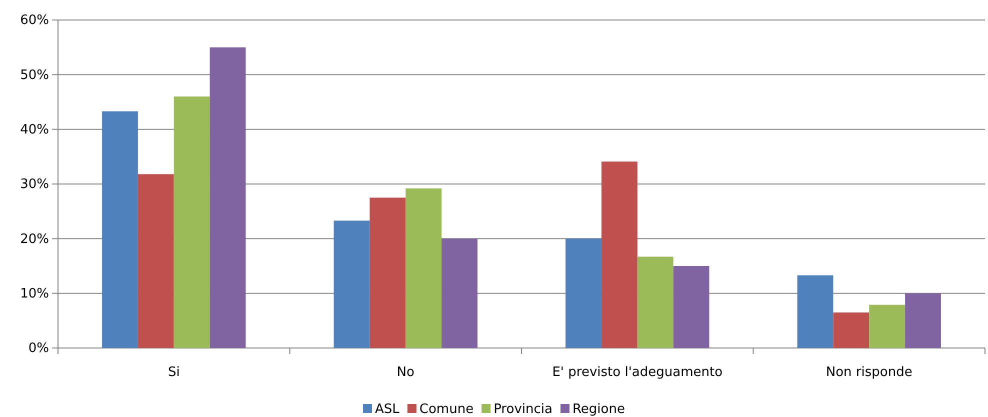 This screenshot has width=988, height=417. I want to click on y-tick-label: 10%, so click(34, 294).